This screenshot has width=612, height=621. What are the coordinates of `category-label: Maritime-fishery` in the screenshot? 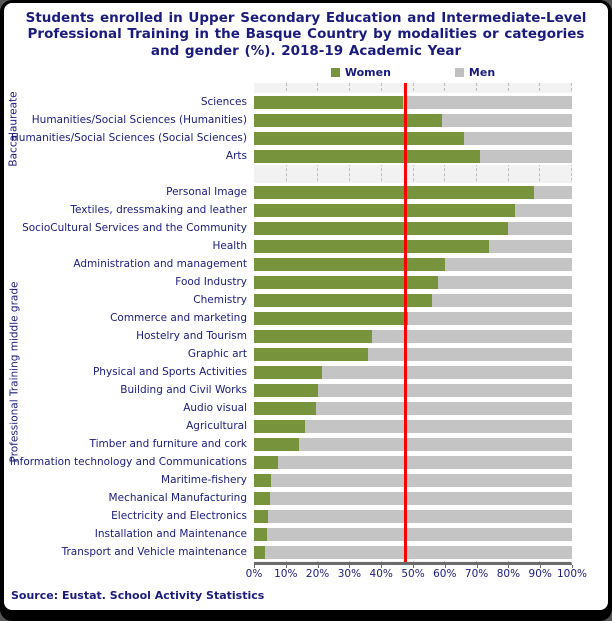 It's located at (204, 480).